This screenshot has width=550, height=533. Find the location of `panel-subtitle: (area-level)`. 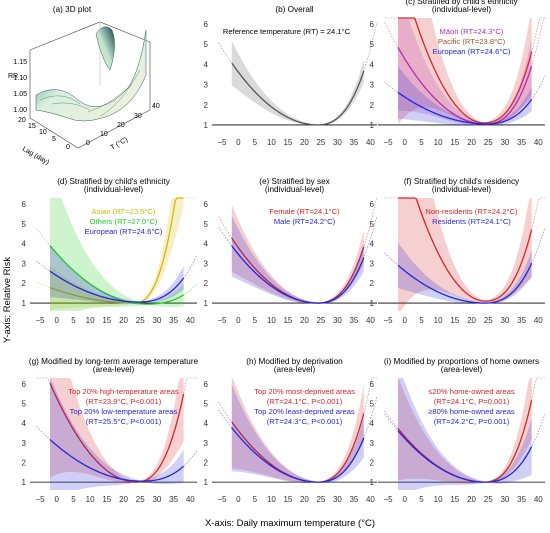

panel-subtitle: (area-level) is located at coordinates (462, 369).